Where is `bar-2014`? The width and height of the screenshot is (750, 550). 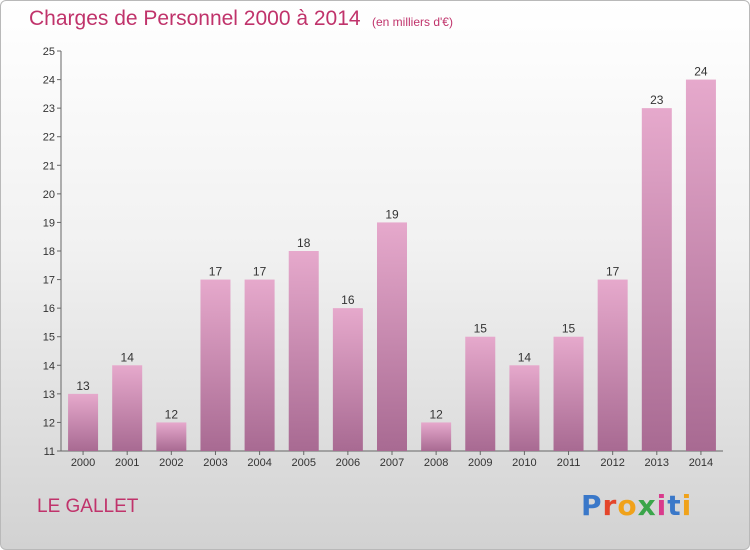
bar-2014 is located at coordinates (700, 265).